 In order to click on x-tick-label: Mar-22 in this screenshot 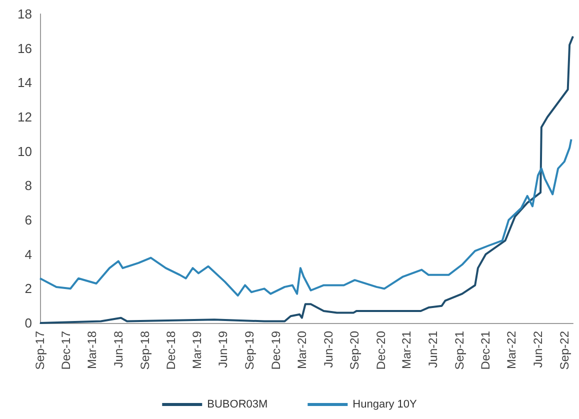, I will do `click(511, 350)`.